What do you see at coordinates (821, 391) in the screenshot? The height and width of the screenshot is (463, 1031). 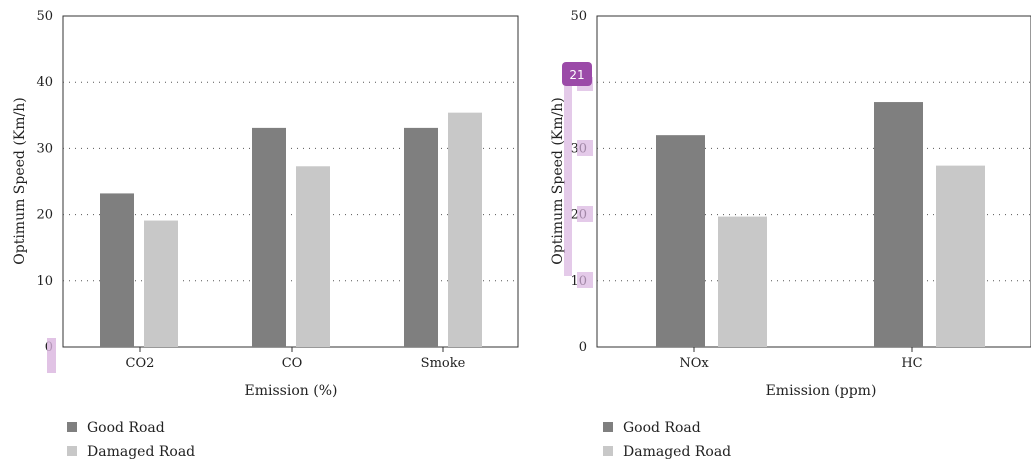 I see `x-axis-title: Emission (ppm)` at bounding box center [821, 391].